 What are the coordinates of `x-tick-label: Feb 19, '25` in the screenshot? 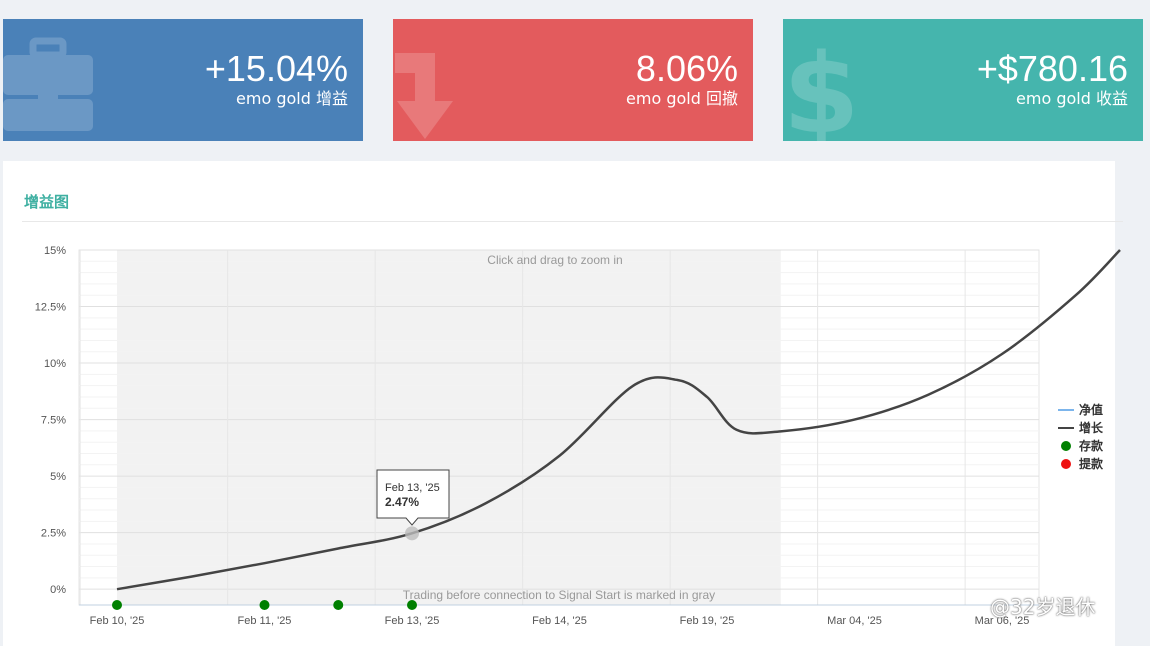 It's located at (707, 621).